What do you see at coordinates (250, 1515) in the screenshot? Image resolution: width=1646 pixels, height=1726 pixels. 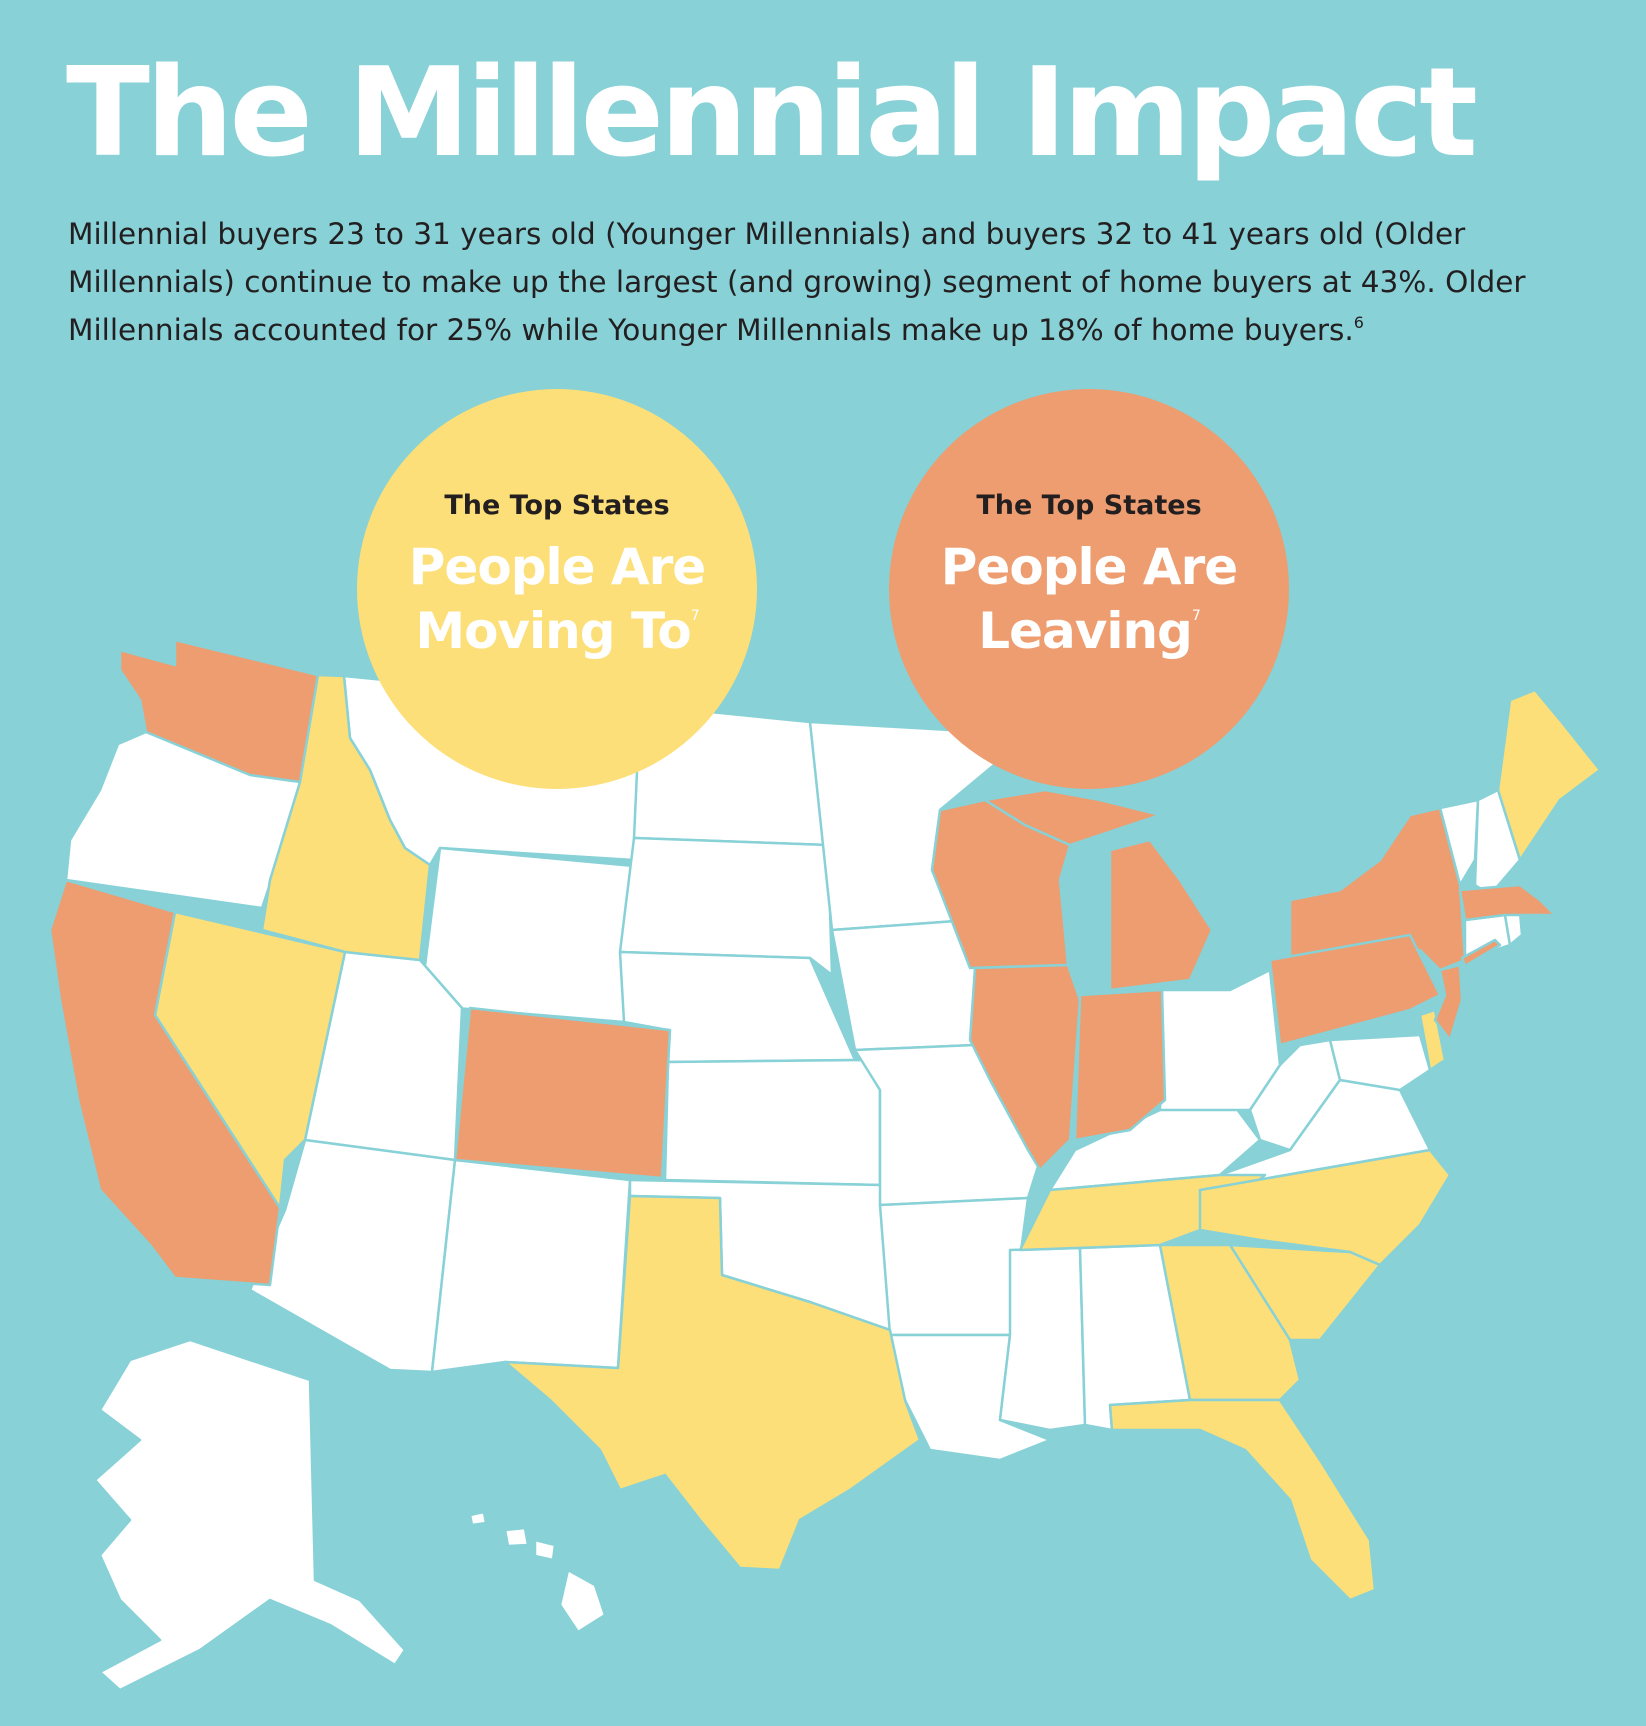 I see `state-alaska` at bounding box center [250, 1515].